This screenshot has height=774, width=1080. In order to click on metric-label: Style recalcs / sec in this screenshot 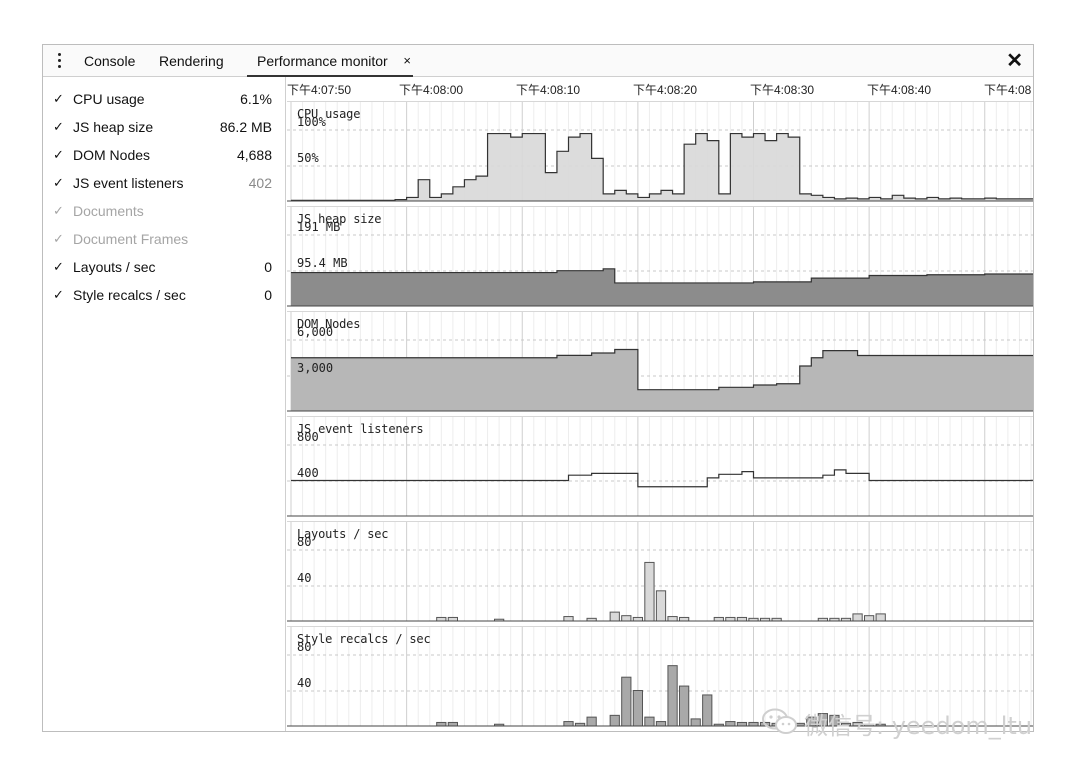, I will do `click(129, 295)`.